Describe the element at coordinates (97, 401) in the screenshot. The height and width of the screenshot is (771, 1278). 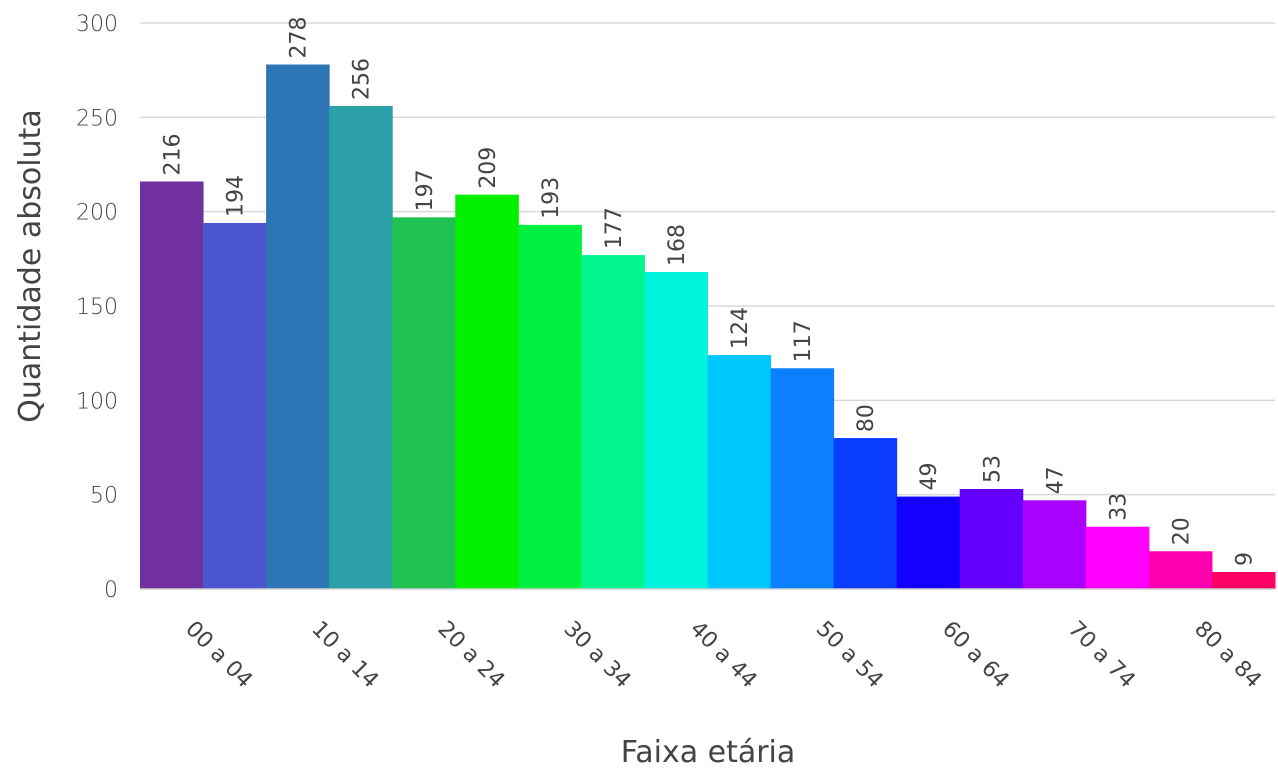
I see `y-tick-label: 100` at that location.